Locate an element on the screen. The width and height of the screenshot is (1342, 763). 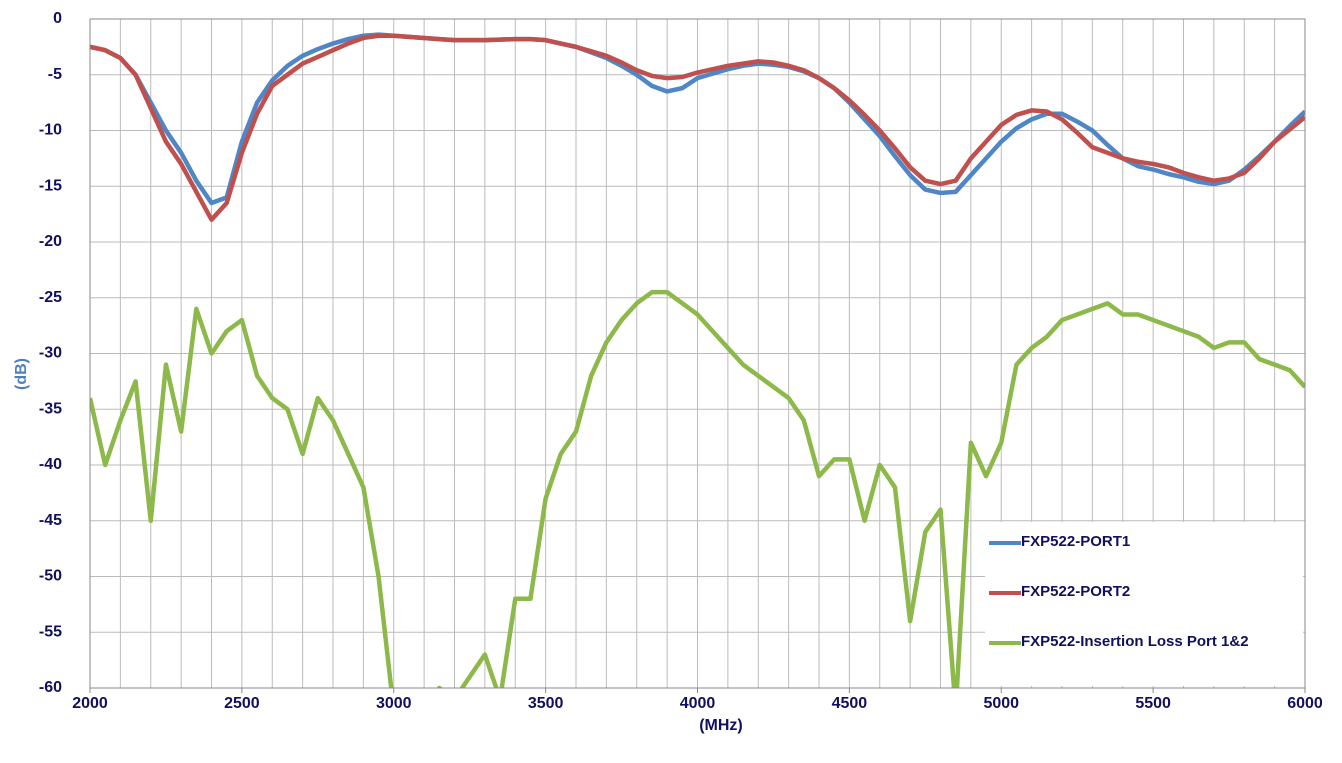
y-tick-label: -60 is located at coordinates (50, 687).